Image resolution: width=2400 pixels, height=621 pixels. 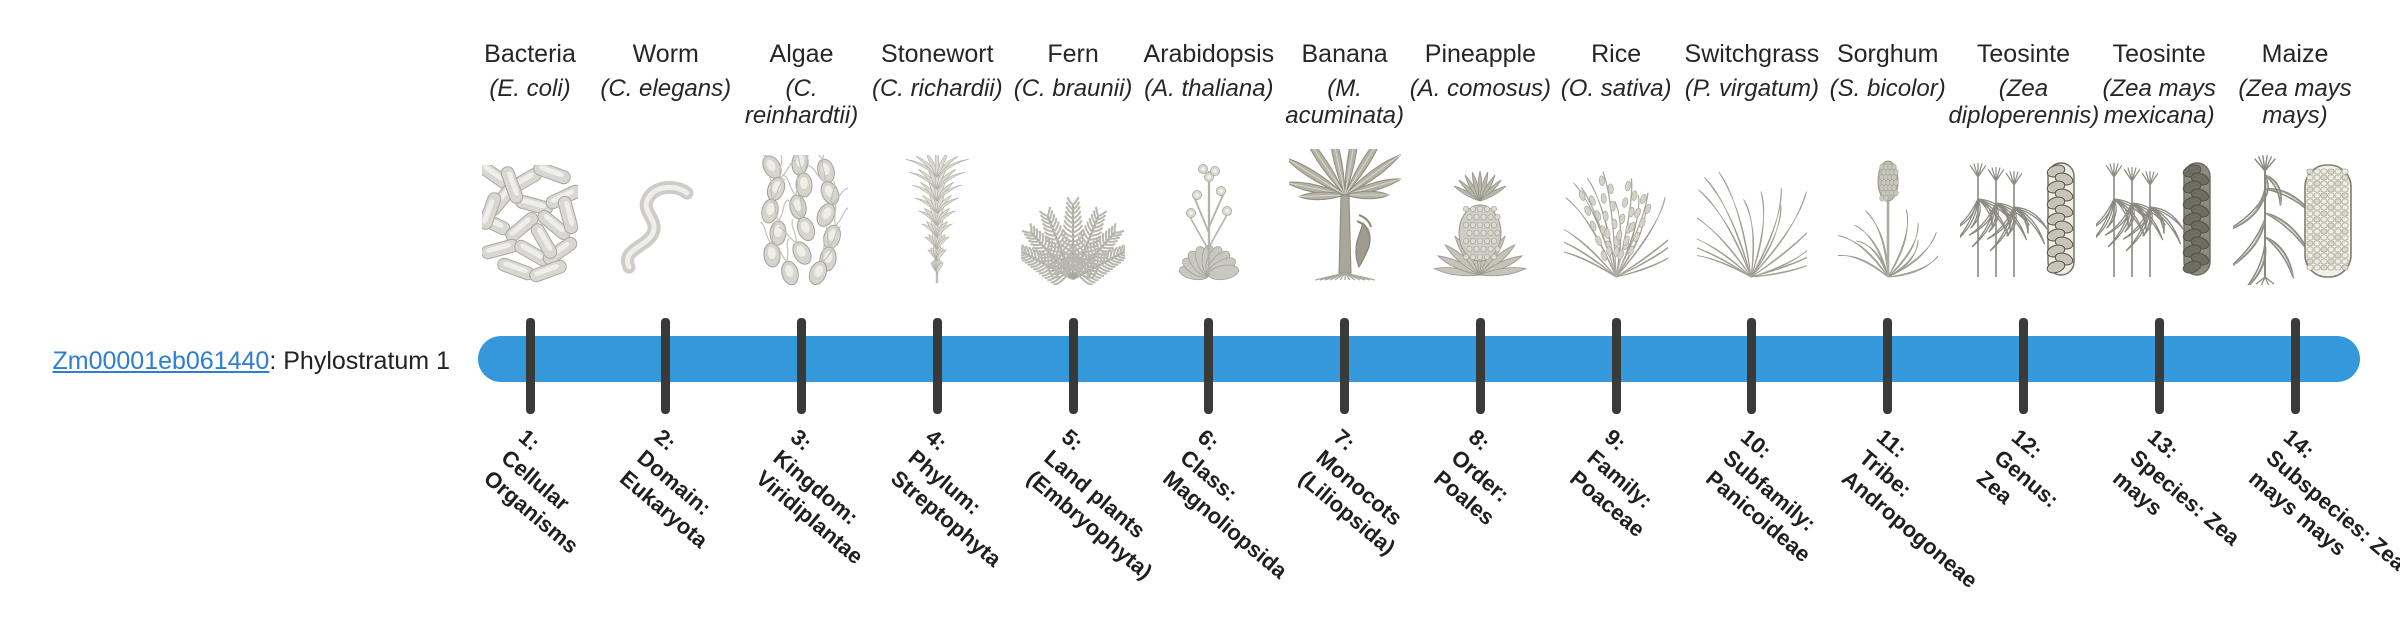 What do you see at coordinates (1887, 88) in the screenshot?
I see `species-latin-name: (S. bicolor)` at bounding box center [1887, 88].